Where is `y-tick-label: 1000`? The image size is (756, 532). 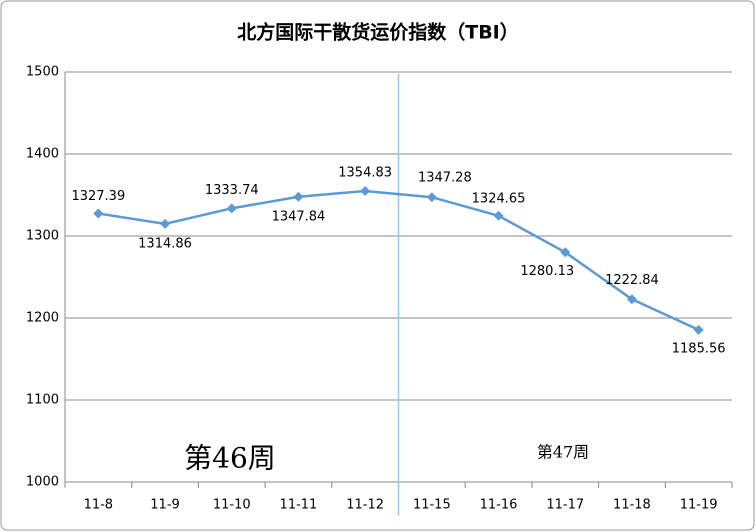
y-tick-label: 1000 is located at coordinates (42, 482).